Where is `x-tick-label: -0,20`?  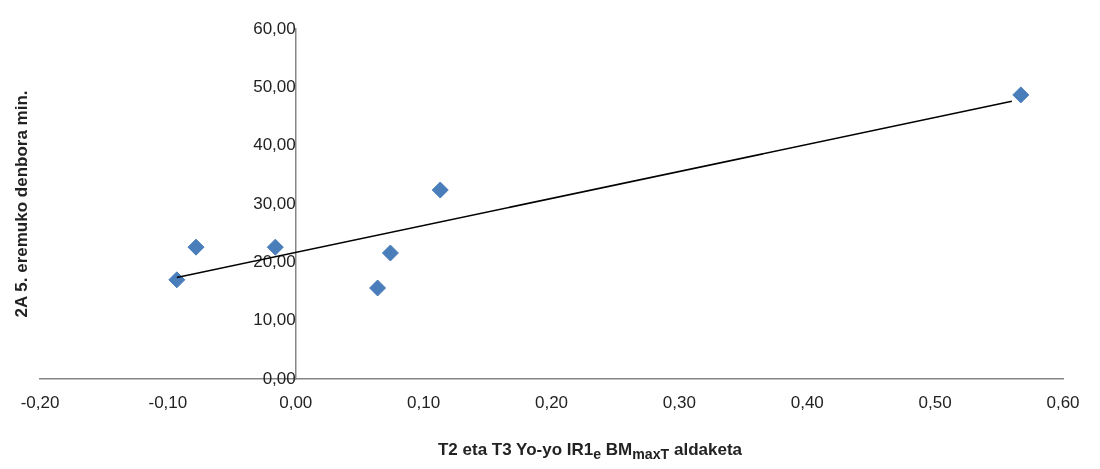
x-tick-label: -0,20 is located at coordinates (40, 402).